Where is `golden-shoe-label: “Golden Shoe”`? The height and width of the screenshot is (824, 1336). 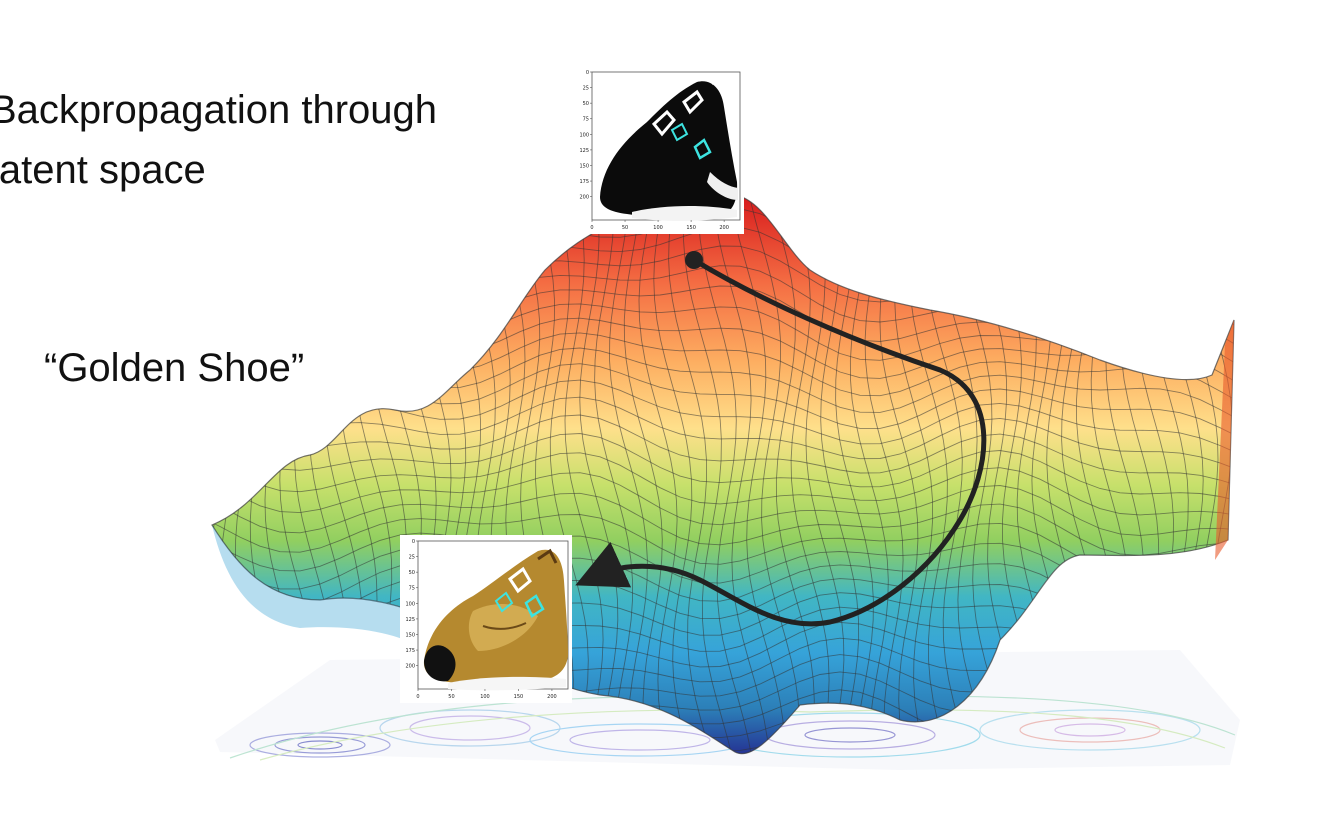 golden-shoe-label: “Golden Shoe” is located at coordinates (174, 368).